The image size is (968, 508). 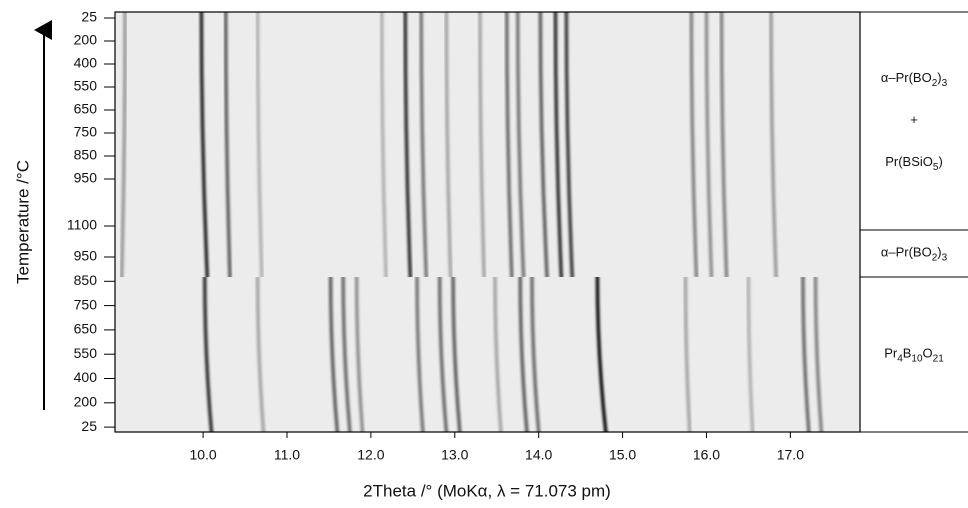 What do you see at coordinates (202, 455) in the screenshot?
I see `x-tick-label: 10.0` at bounding box center [202, 455].